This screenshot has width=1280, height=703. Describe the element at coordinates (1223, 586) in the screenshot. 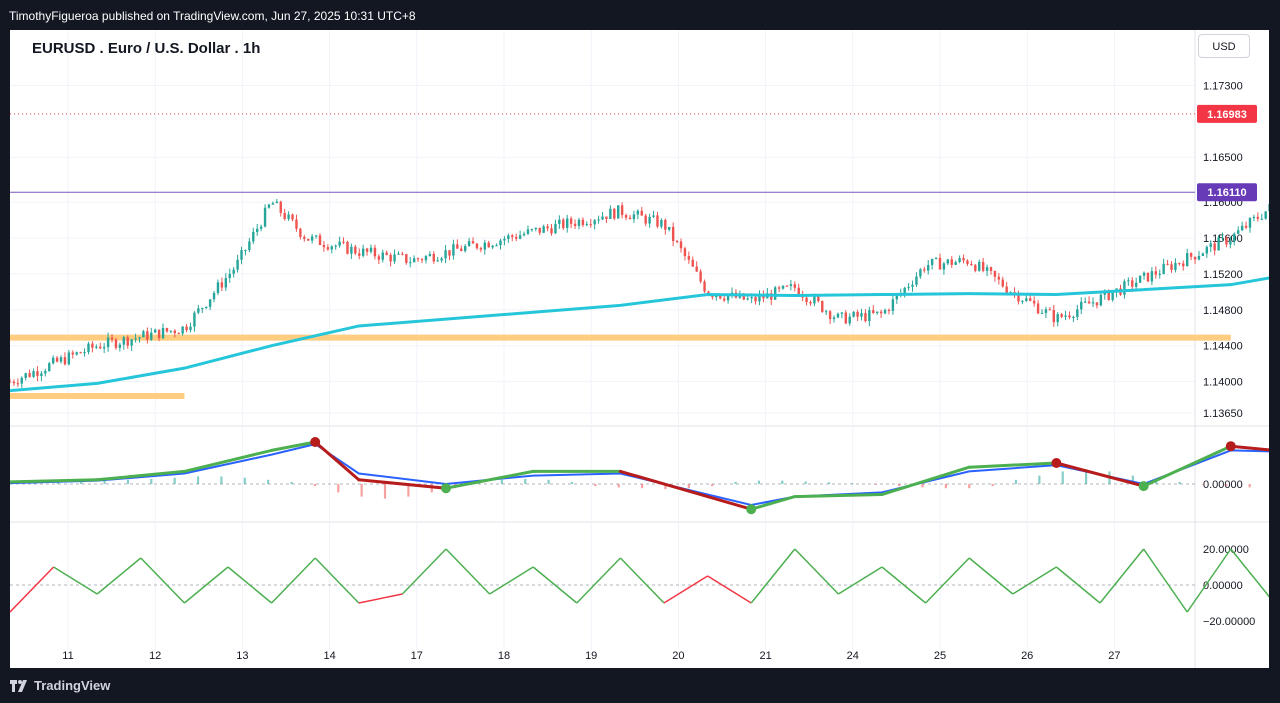

I see `osc-tick-label: 0.00000` at that location.